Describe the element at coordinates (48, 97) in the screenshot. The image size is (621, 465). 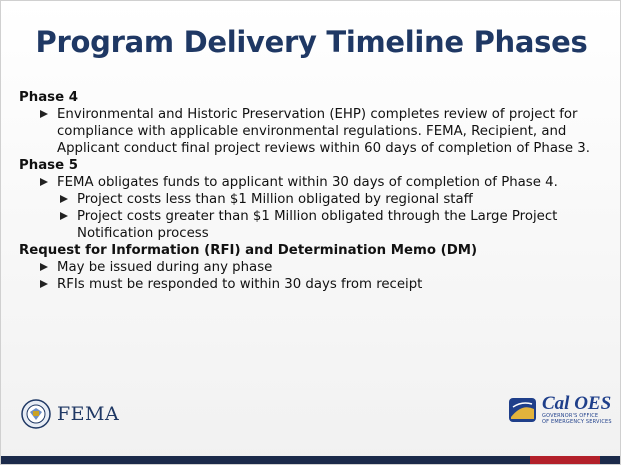
I see `section-heading: Phase 4` at that location.